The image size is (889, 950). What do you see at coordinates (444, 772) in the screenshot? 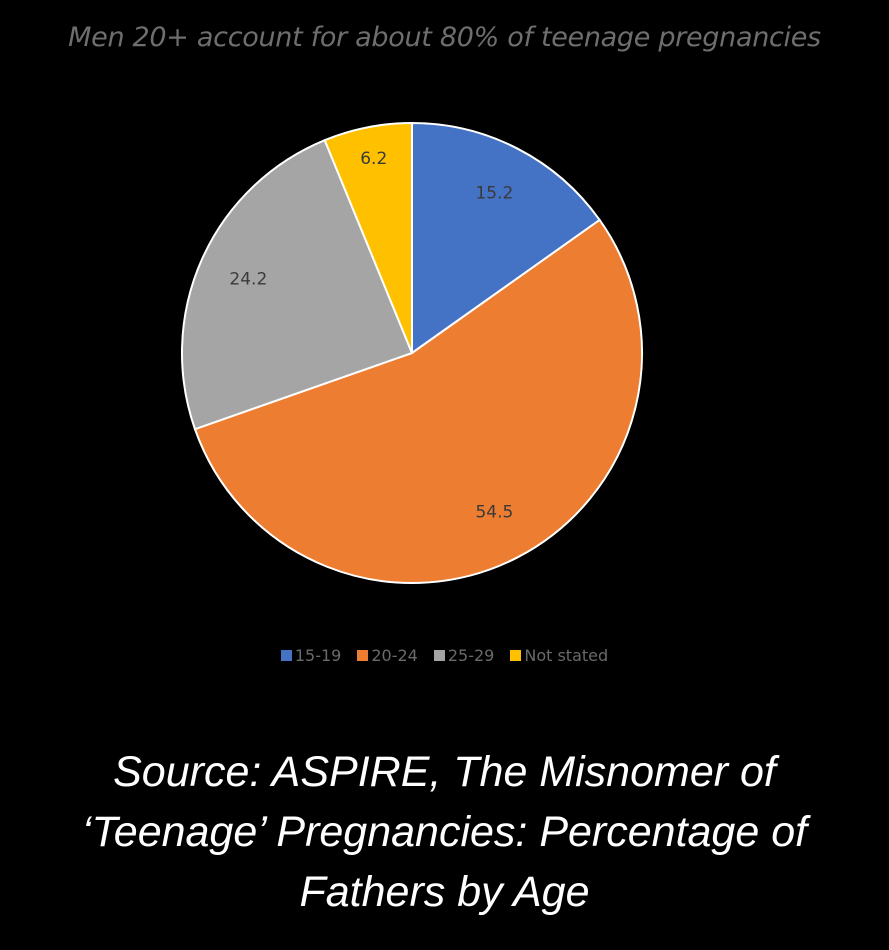
I see `source-line-1: Source: ASPIRE, The Misnomer of` at bounding box center [444, 772].